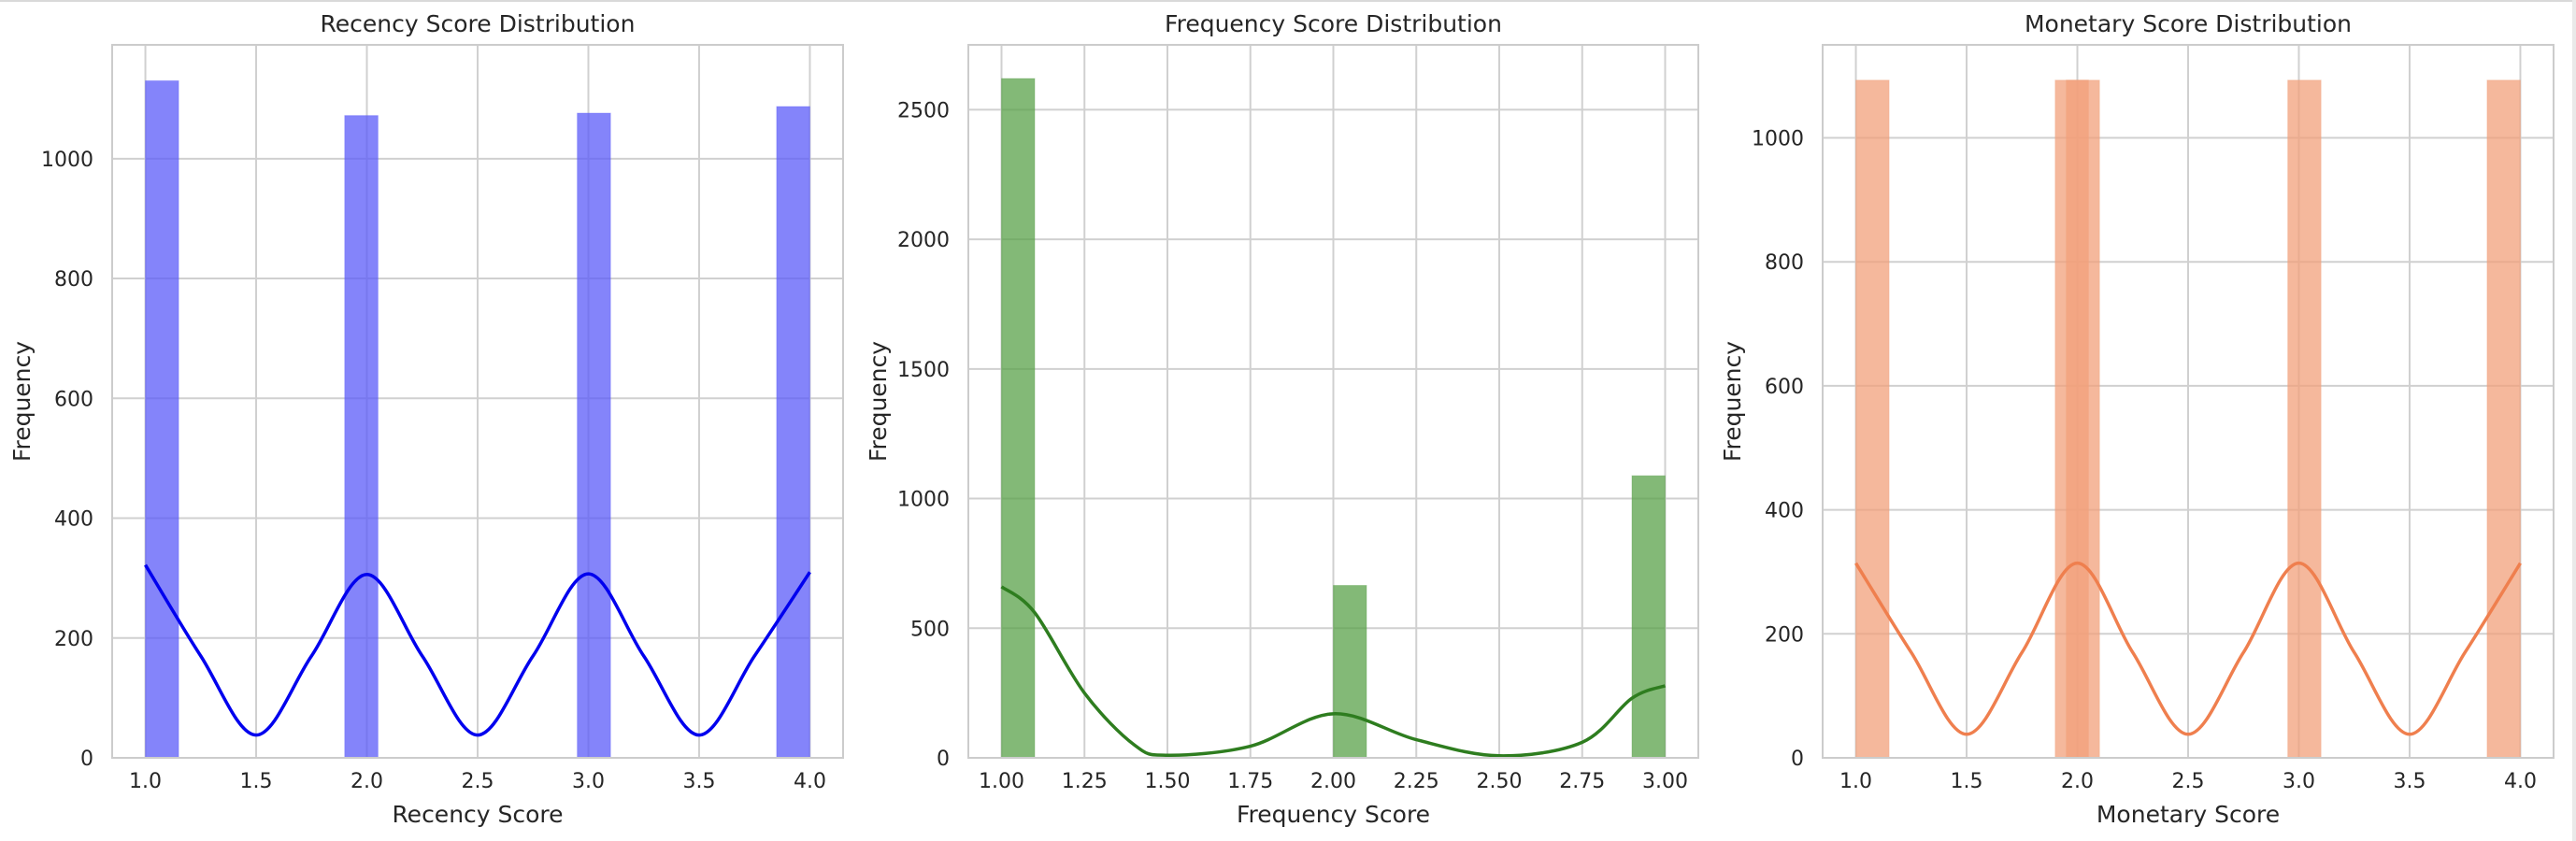 The height and width of the screenshot is (841, 2576). I want to click on monetary-xtick-label: 3.5, so click(2409, 781).